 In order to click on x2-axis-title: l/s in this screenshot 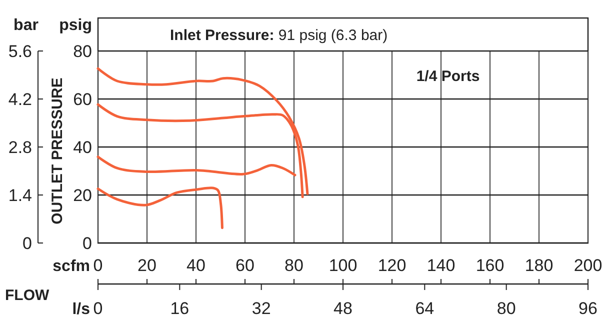, I will do `click(81, 309)`.